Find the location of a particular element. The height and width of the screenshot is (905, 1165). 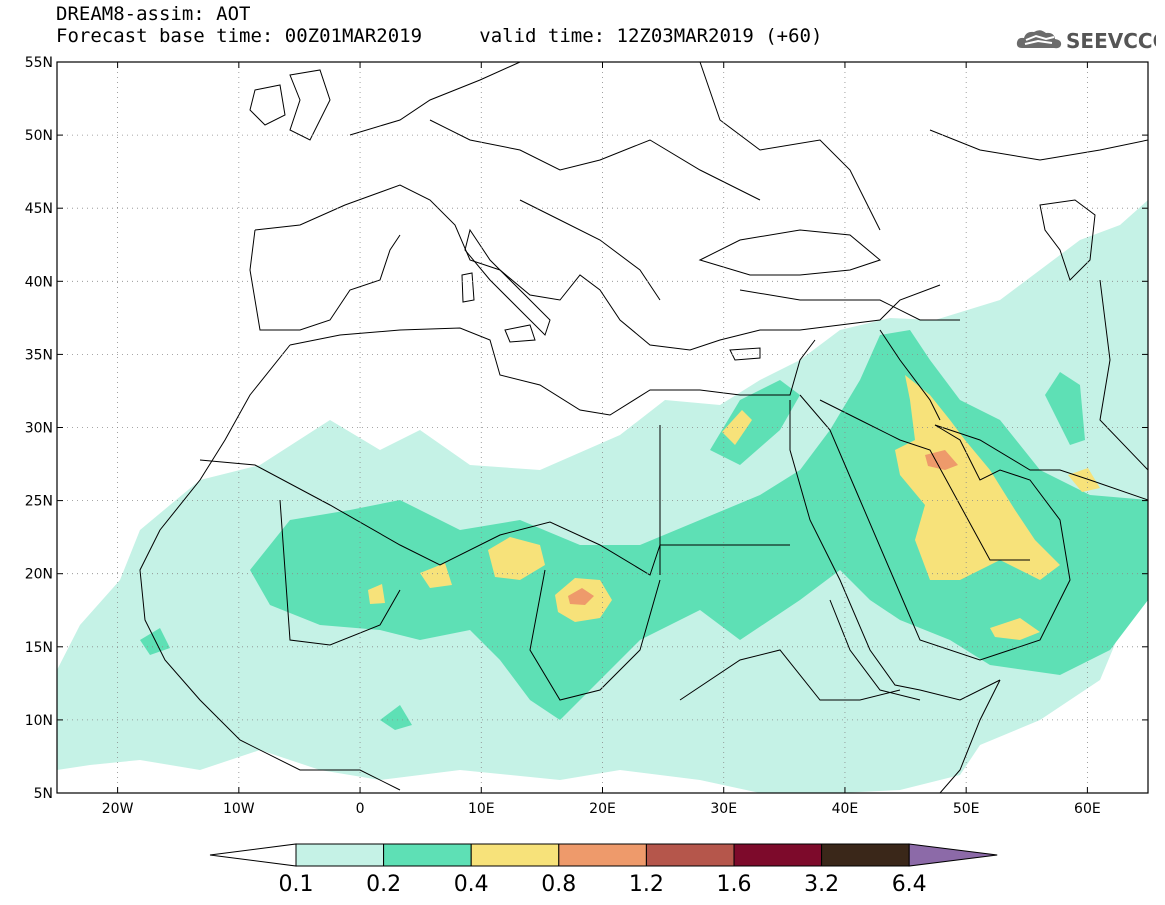

colorbar-max-arrow is located at coordinates (953, 855).